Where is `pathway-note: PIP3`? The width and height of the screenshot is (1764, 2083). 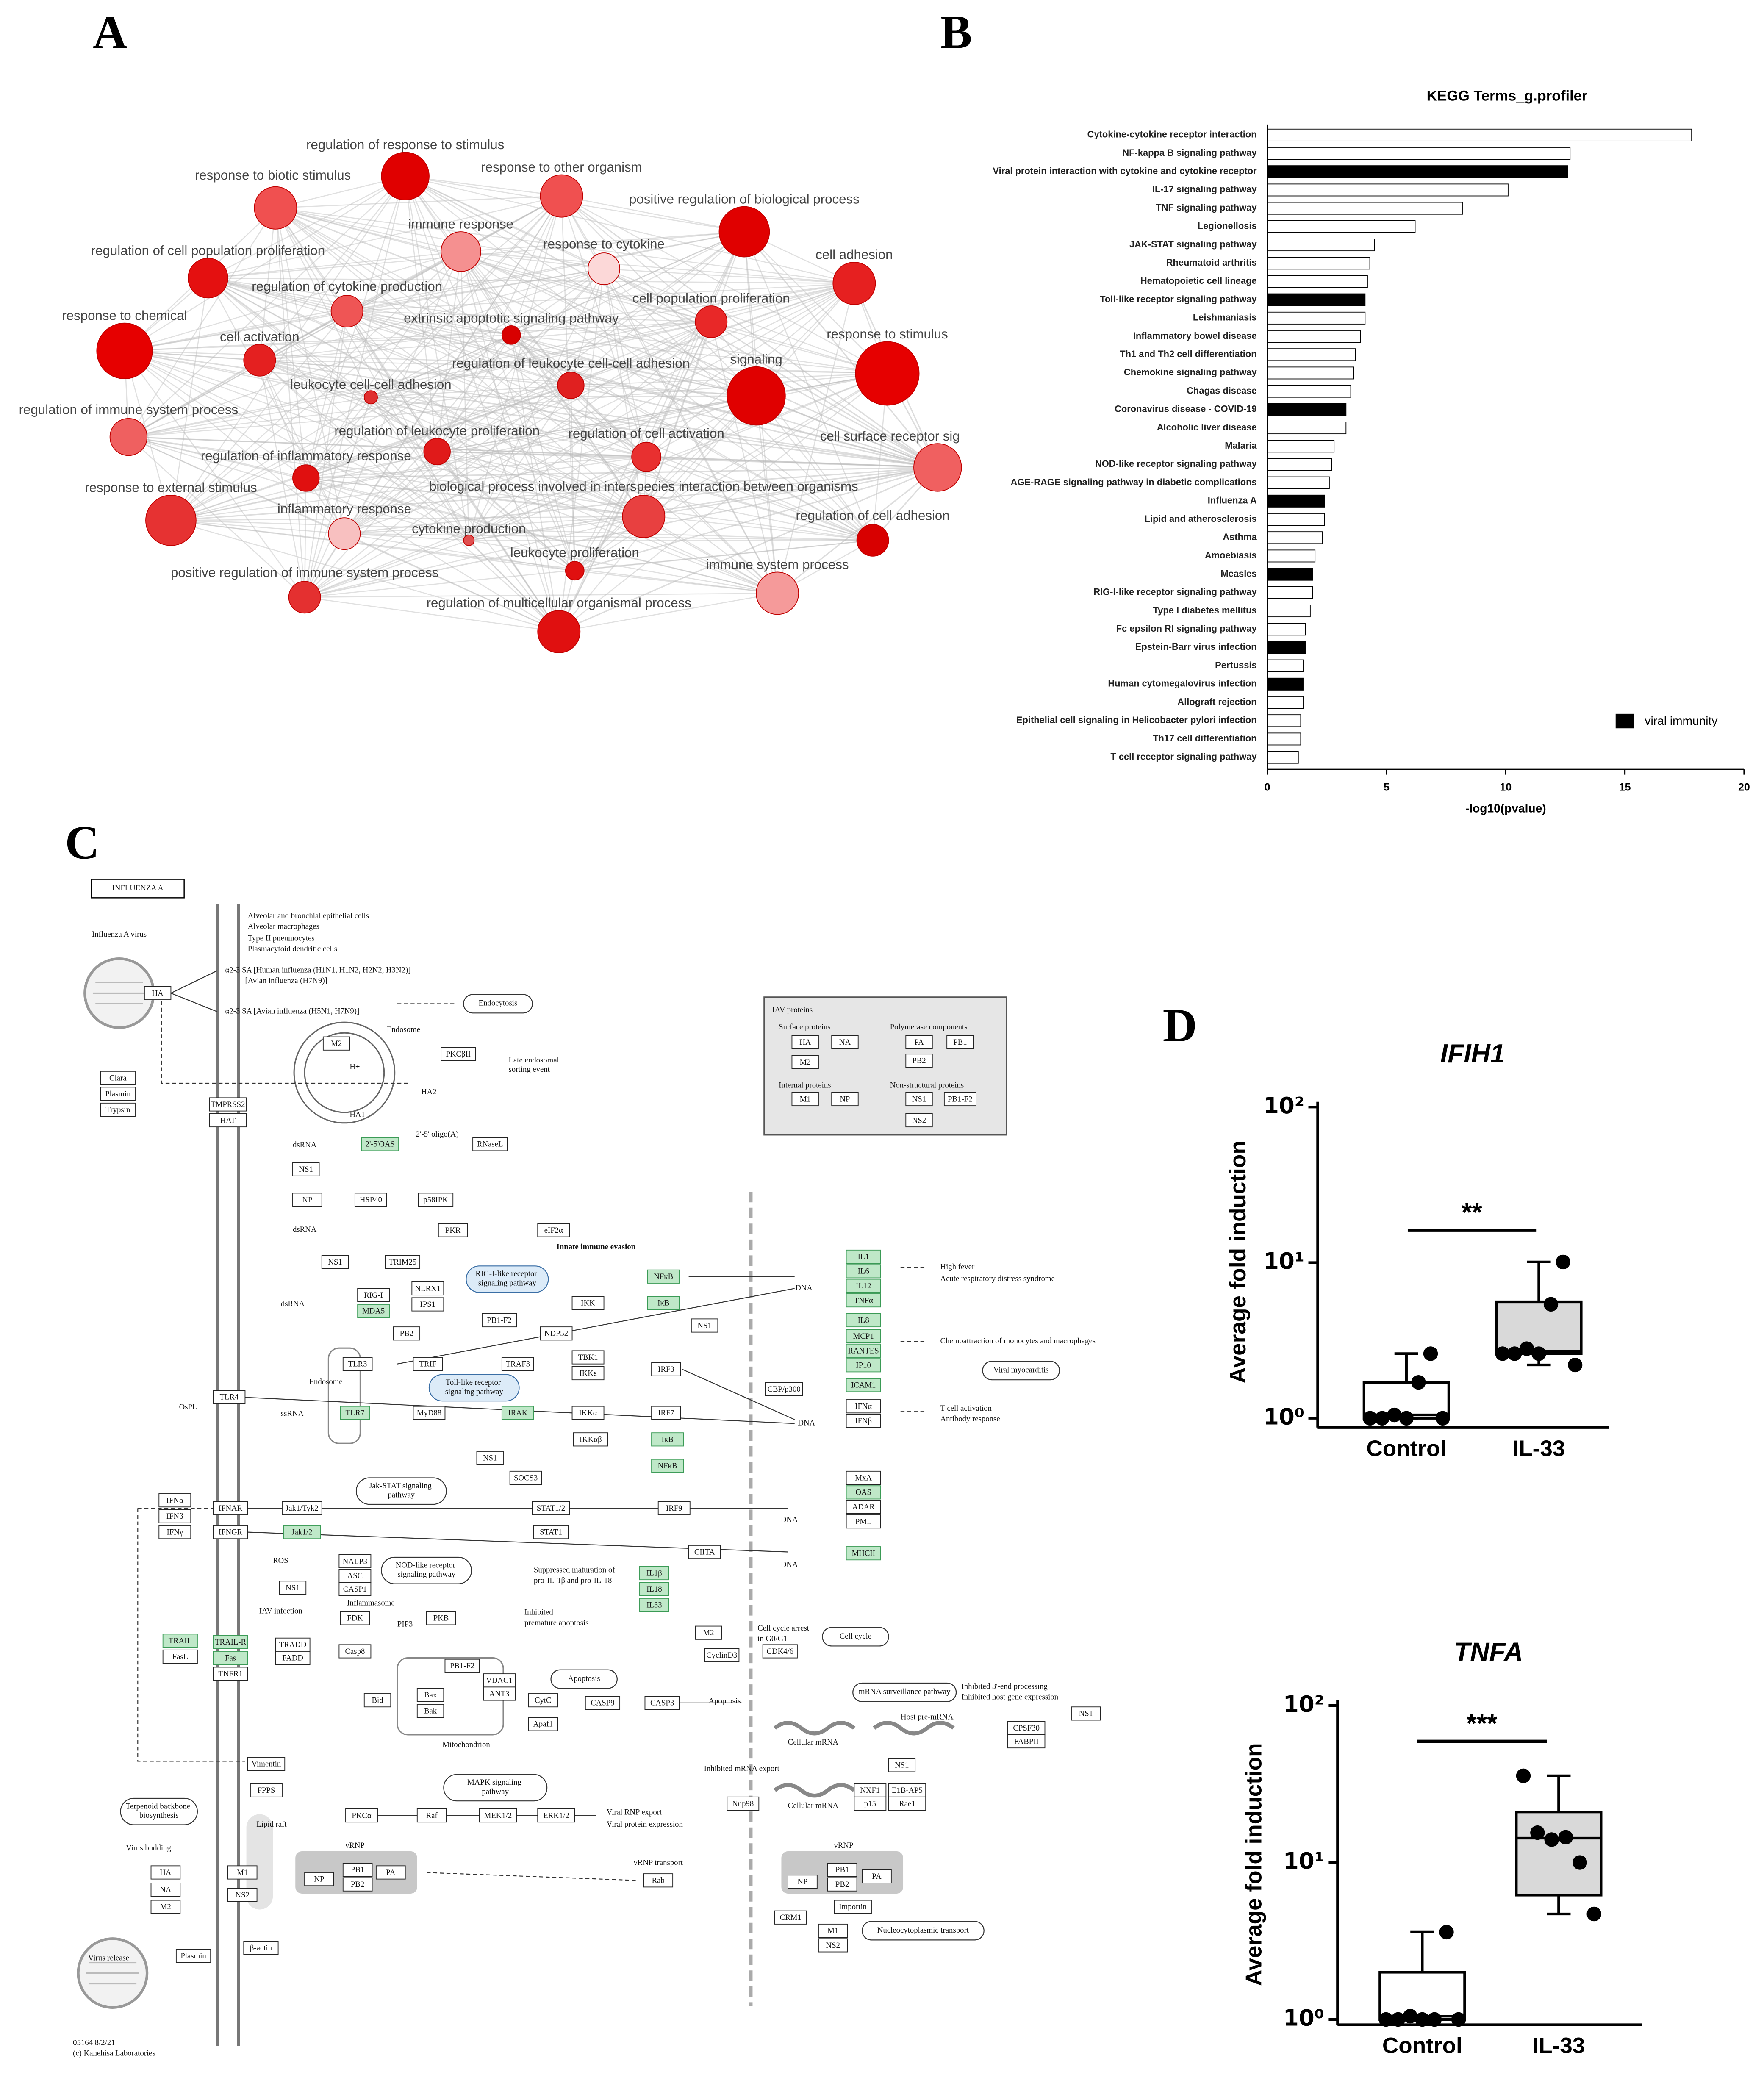 pathway-note: PIP3 is located at coordinates (405, 1625).